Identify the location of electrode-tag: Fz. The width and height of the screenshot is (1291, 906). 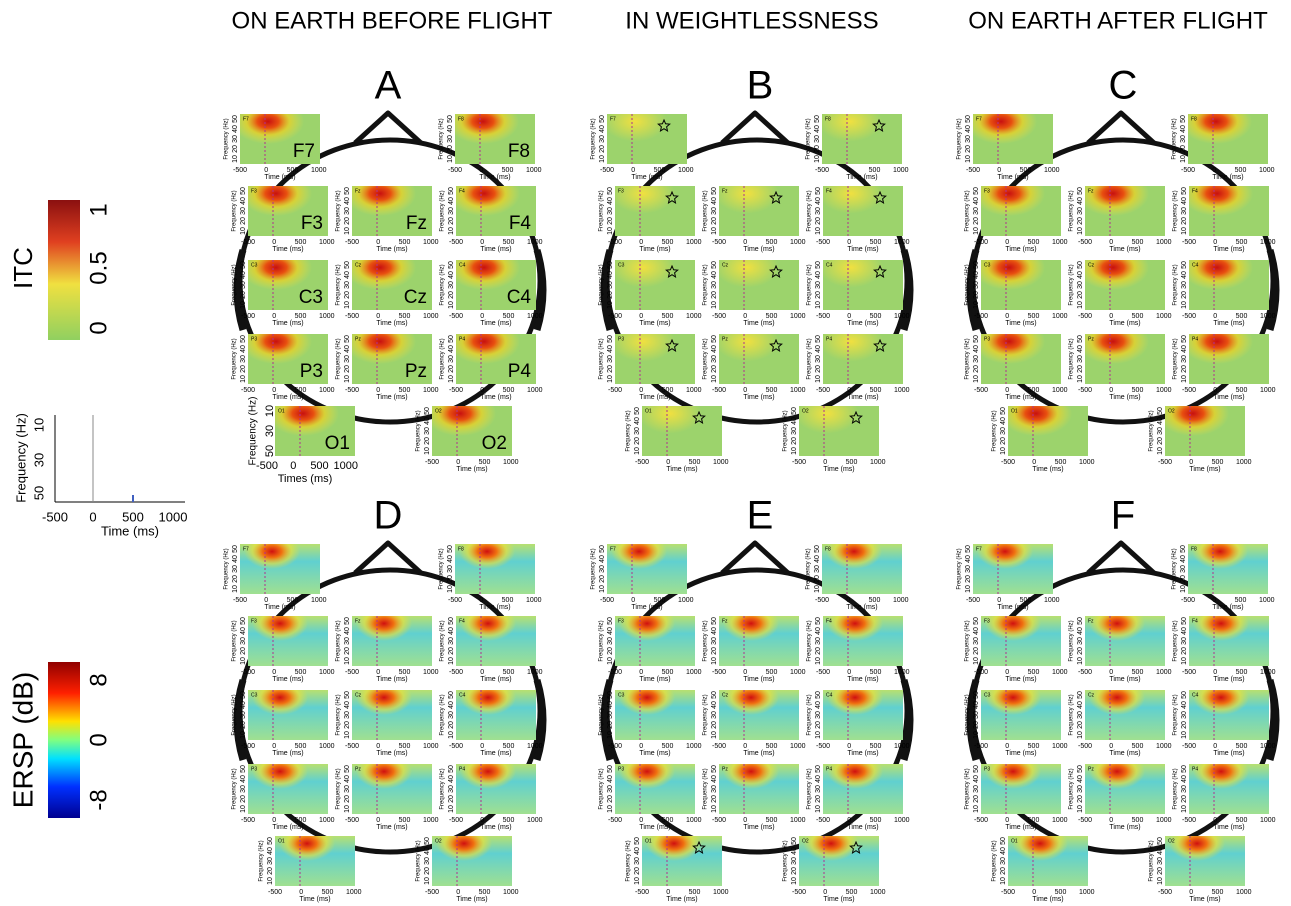
(725, 191).